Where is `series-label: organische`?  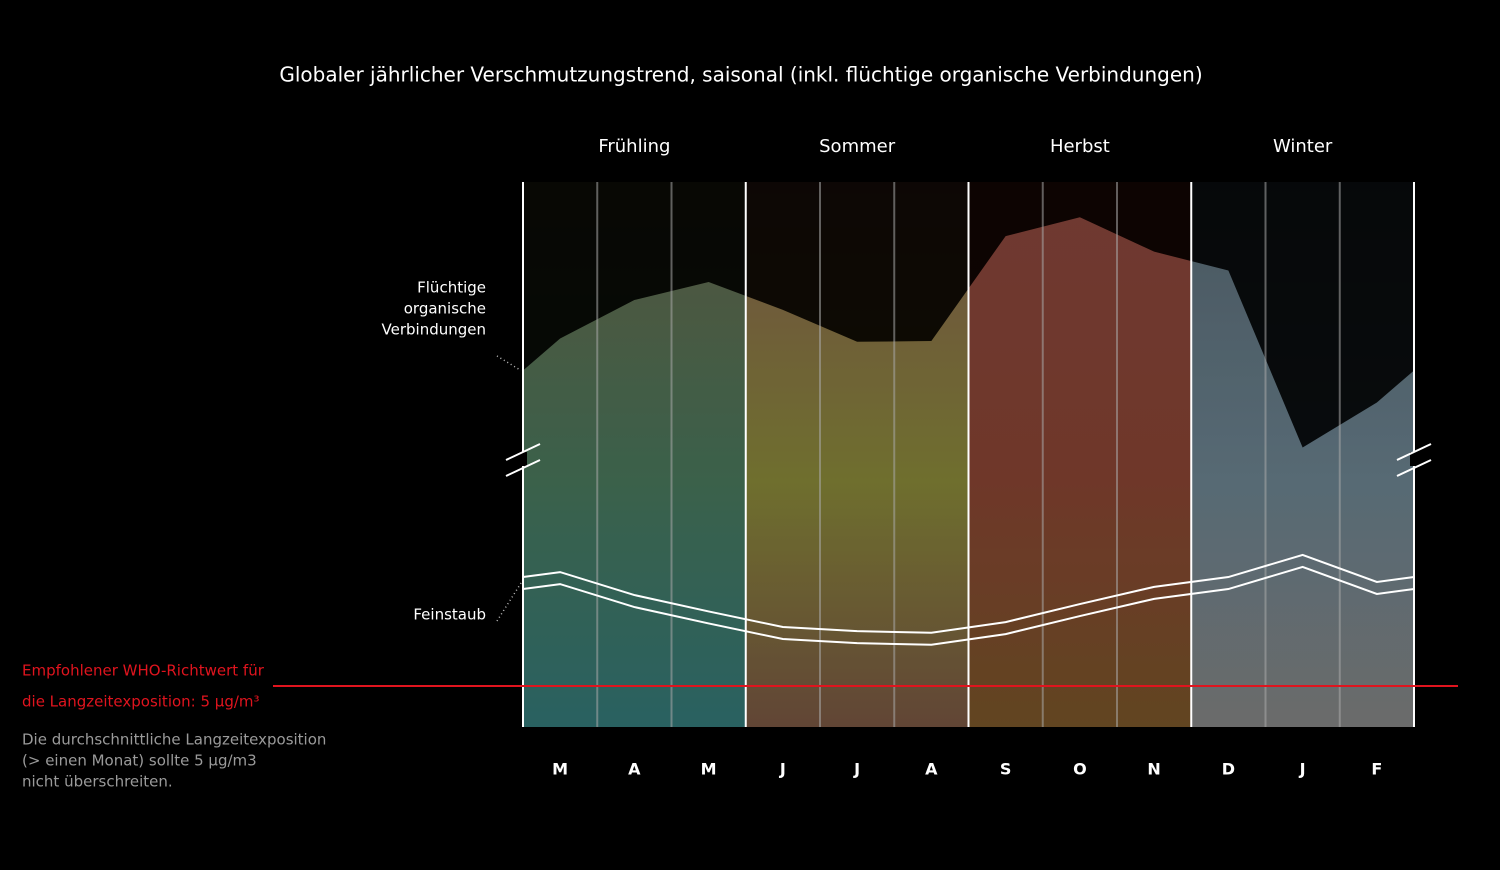 series-label: organische is located at coordinates (445, 309).